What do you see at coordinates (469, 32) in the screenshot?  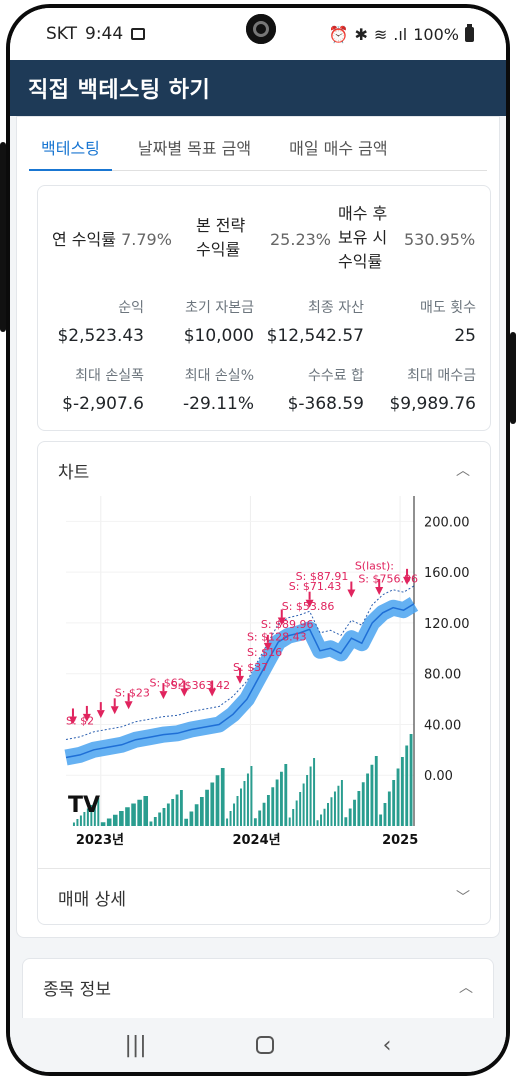 I see `battery-icon` at bounding box center [469, 32].